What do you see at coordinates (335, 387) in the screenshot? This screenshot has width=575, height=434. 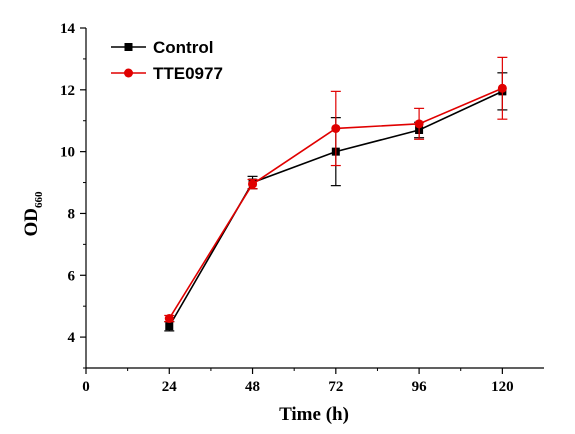 I see `x-tick-label: 72` at bounding box center [335, 387].